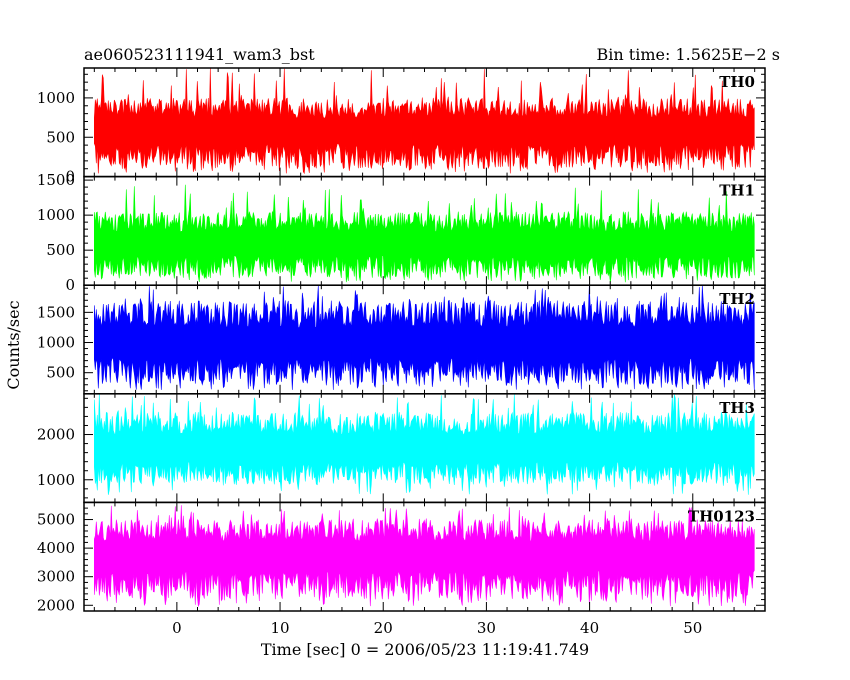  I want to click on panel-label-th0: TH0, so click(737, 82).